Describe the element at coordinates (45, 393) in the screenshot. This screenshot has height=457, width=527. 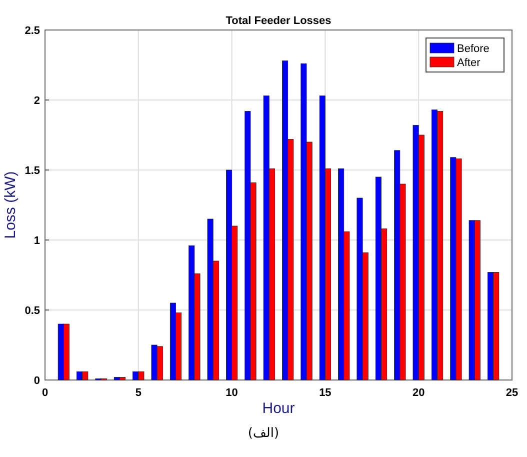
I see `x-tick-label: 0` at that location.